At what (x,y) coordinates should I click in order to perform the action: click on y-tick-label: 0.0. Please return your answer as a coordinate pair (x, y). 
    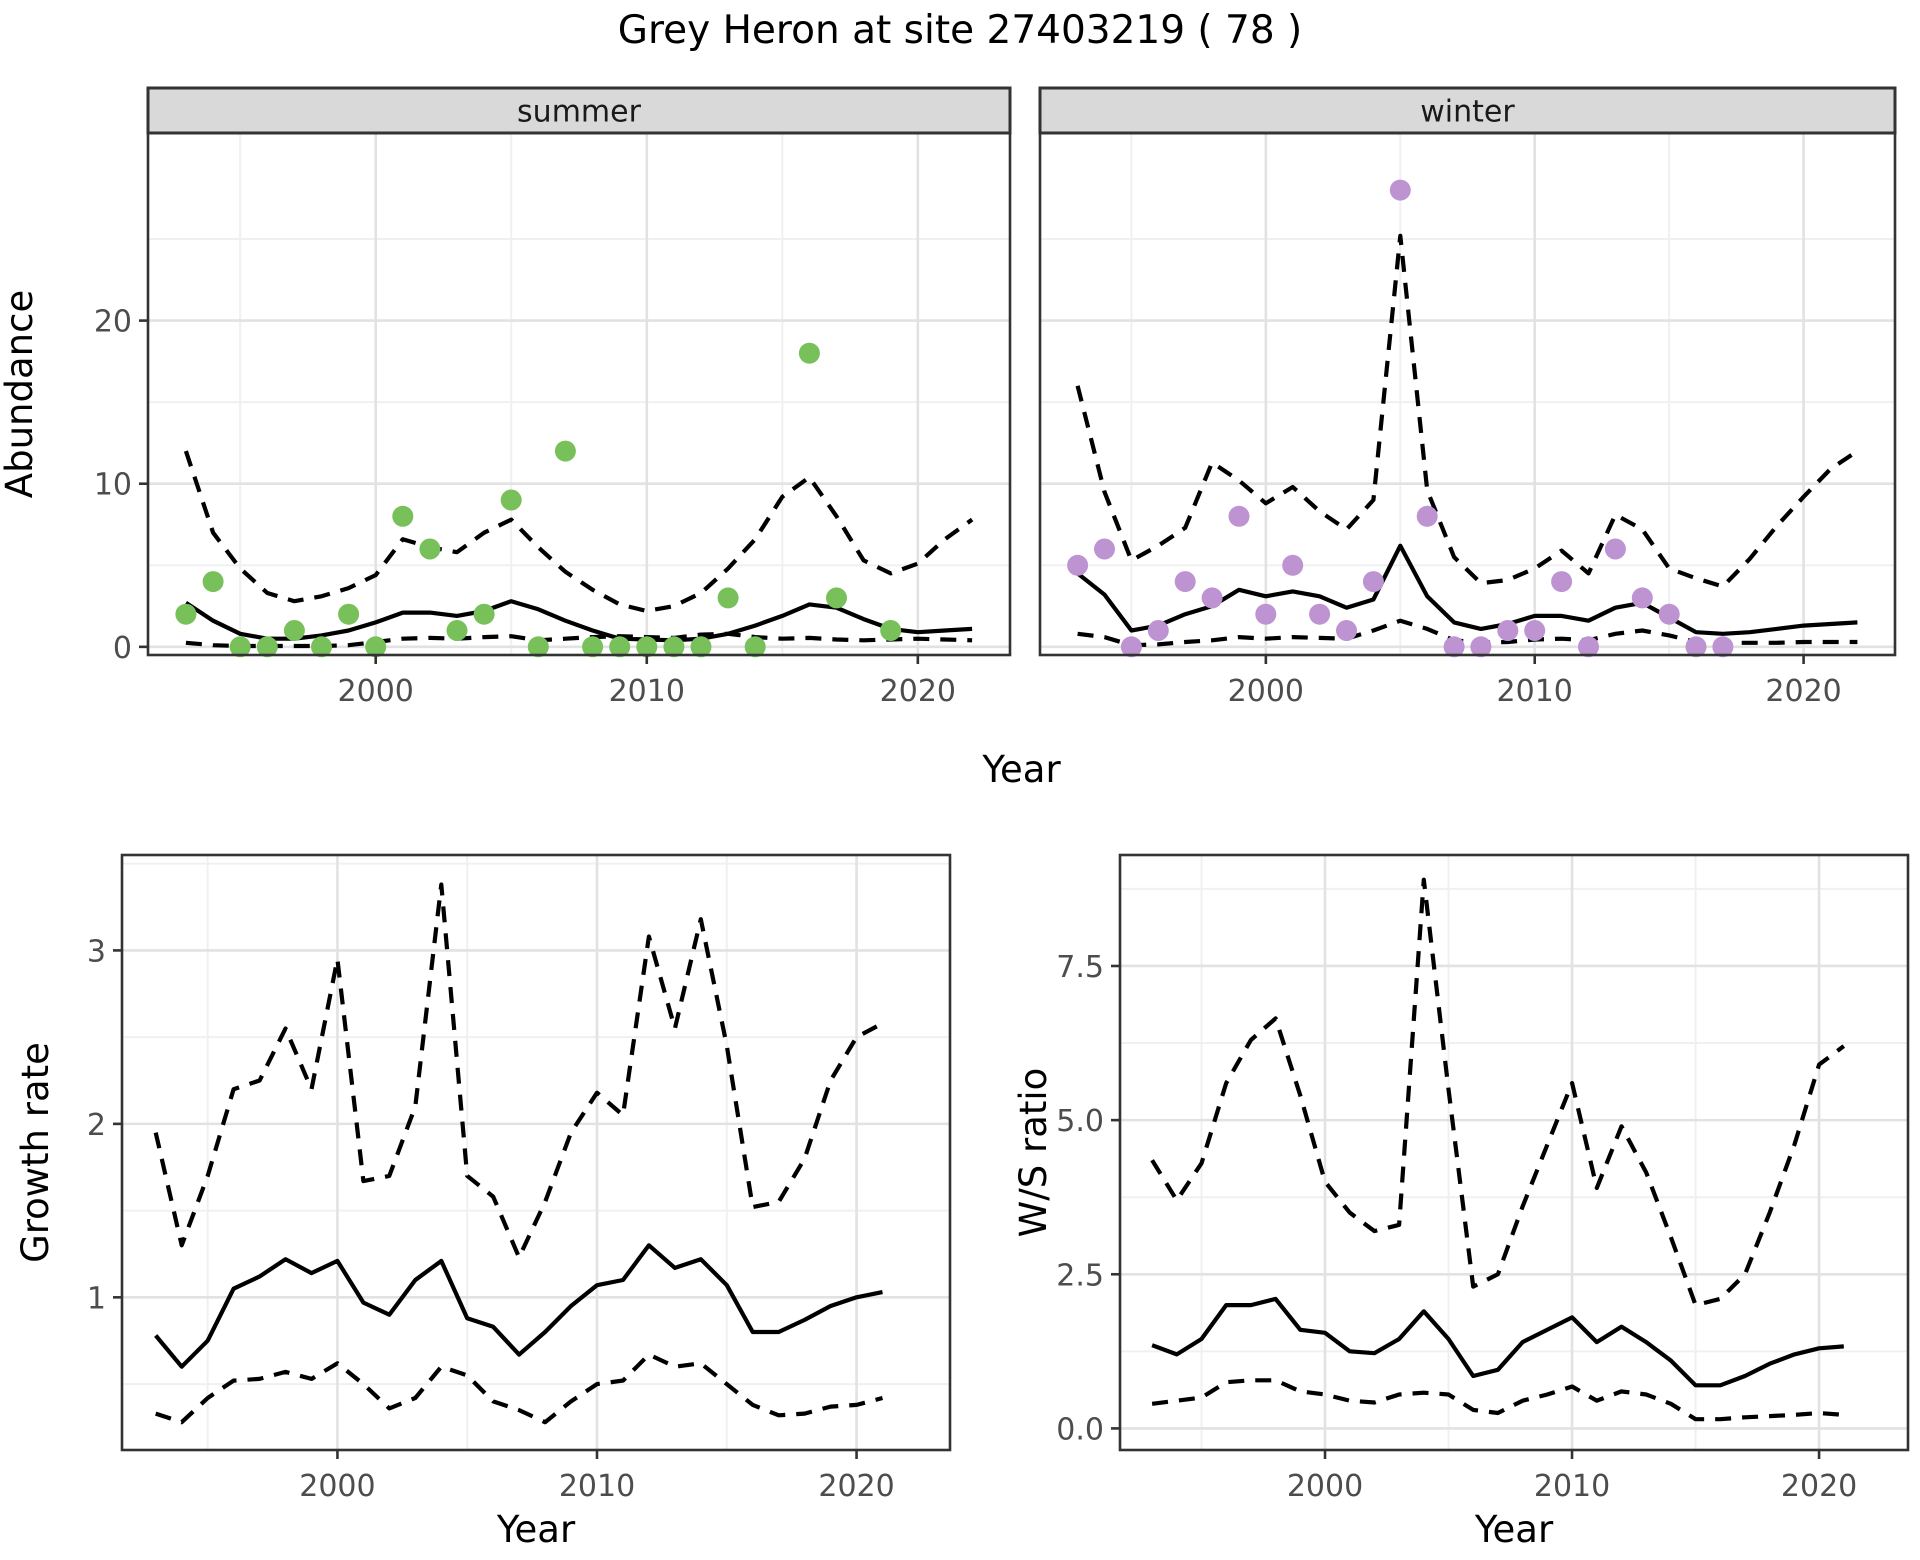
    Looking at the image, I should click on (1080, 1429).